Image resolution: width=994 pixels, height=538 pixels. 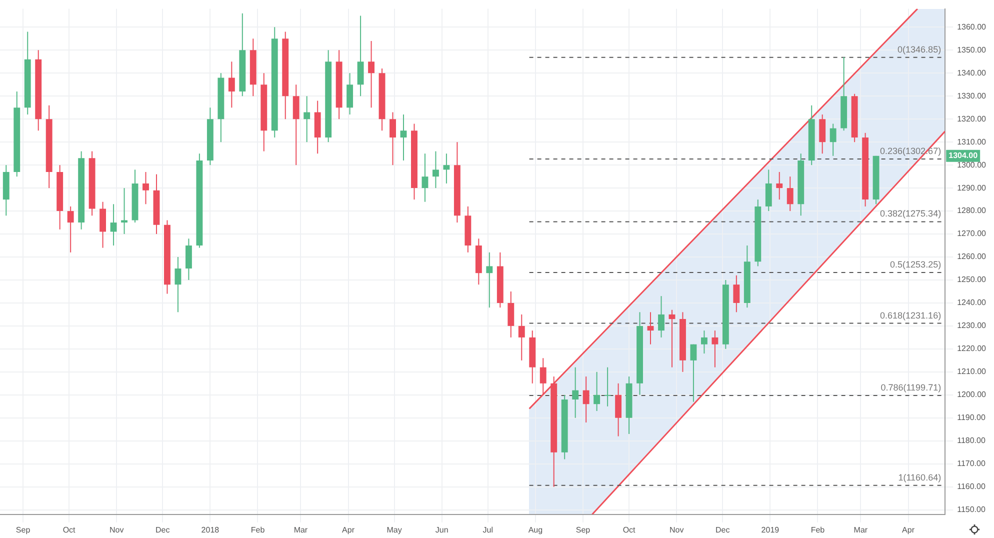 I want to click on y-tick-label: 1320.00, so click(x=972, y=119).